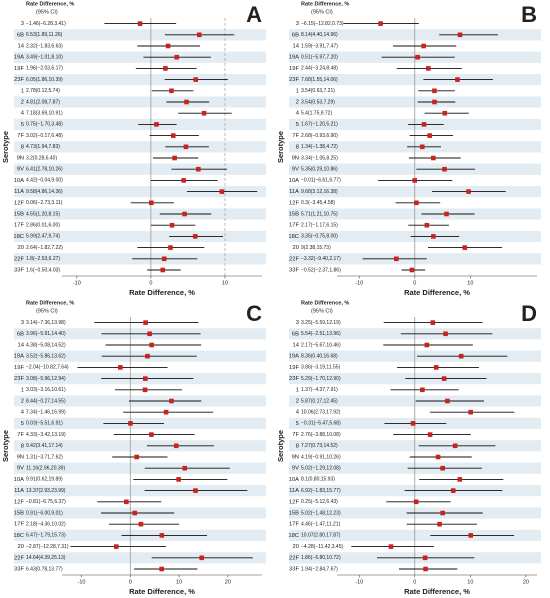  Describe the element at coordinates (296, 47) in the screenshot. I see `serotype-label: 14` at that location.